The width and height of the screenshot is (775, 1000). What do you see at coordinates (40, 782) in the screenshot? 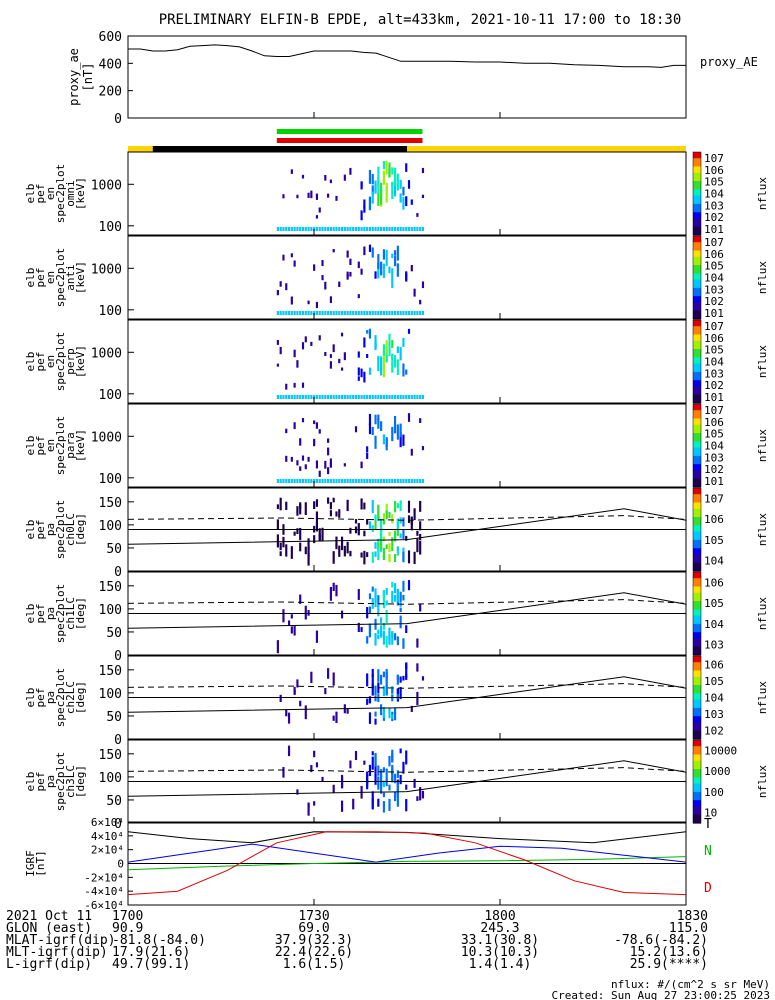
I see `axis-label: pef` at bounding box center [40, 782].